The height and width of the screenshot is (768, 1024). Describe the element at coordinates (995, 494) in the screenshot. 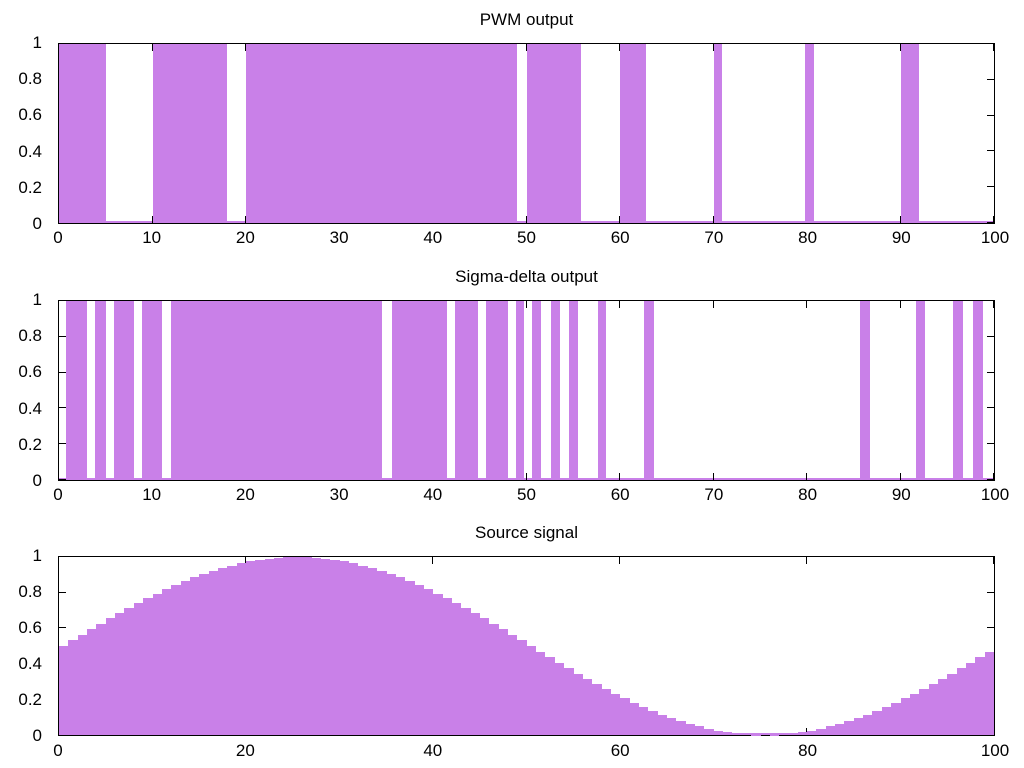

I see `x-tick-label: 100` at that location.